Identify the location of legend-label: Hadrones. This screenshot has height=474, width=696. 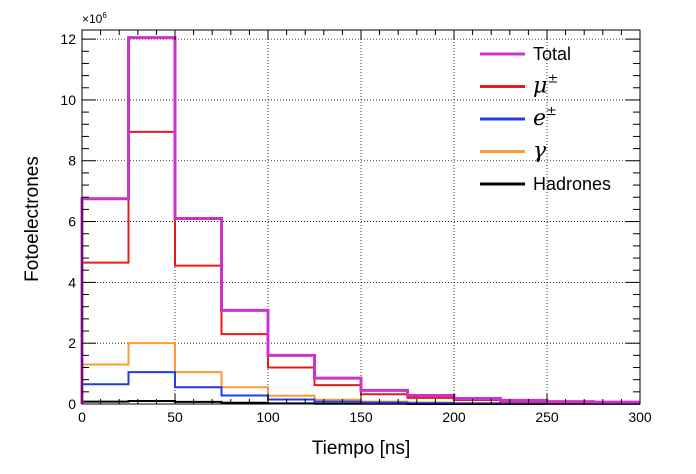
(572, 184).